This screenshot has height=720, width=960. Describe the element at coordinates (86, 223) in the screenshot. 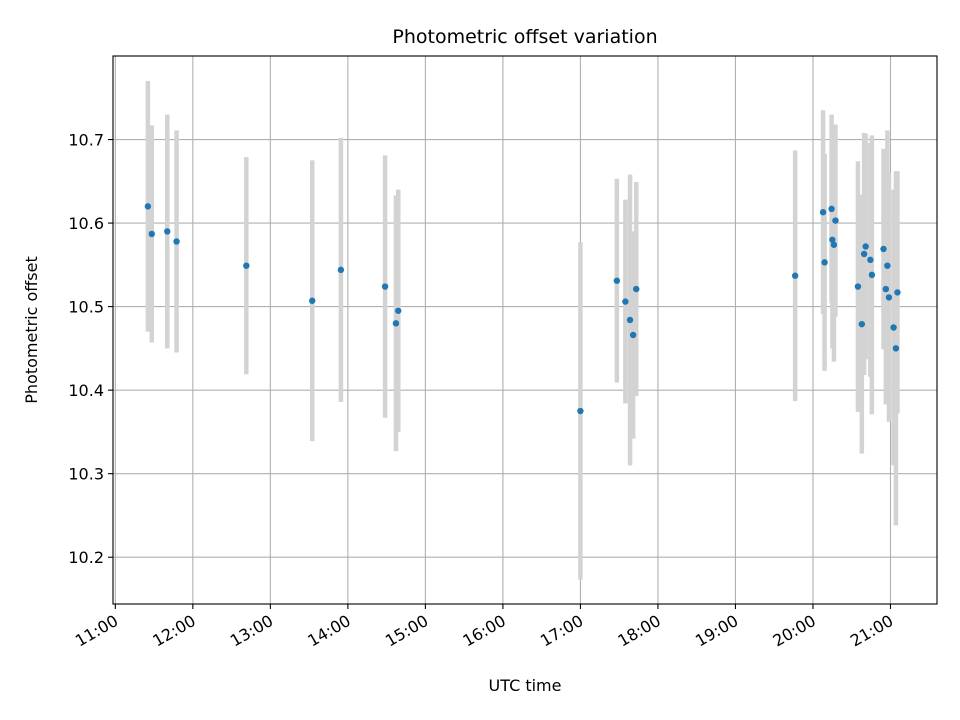

I see `y-tick-label: 10.6` at that location.